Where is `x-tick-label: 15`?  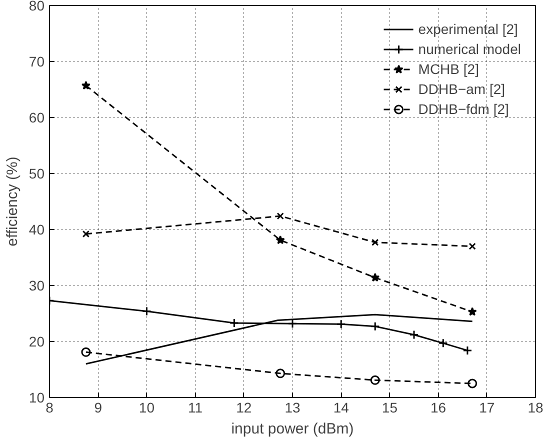 x-tick-label: 15 is located at coordinates (390, 408).